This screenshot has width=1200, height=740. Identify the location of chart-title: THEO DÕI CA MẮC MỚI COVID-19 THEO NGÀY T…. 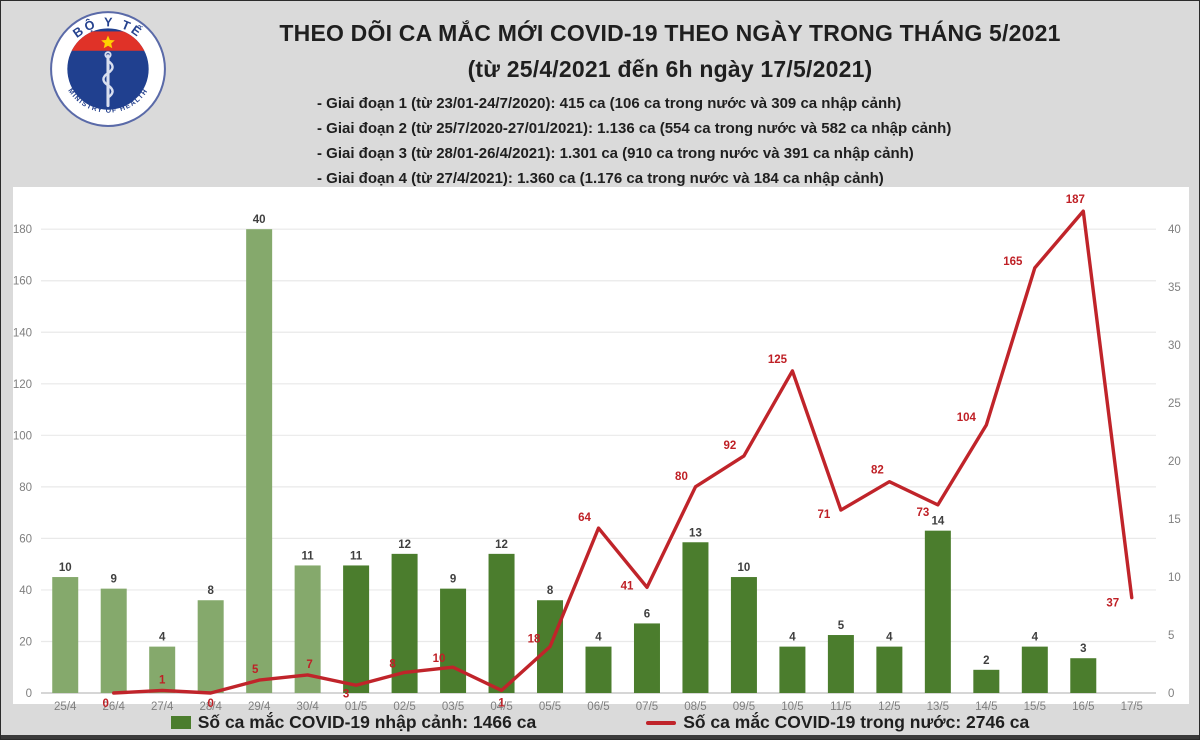
(670, 33).